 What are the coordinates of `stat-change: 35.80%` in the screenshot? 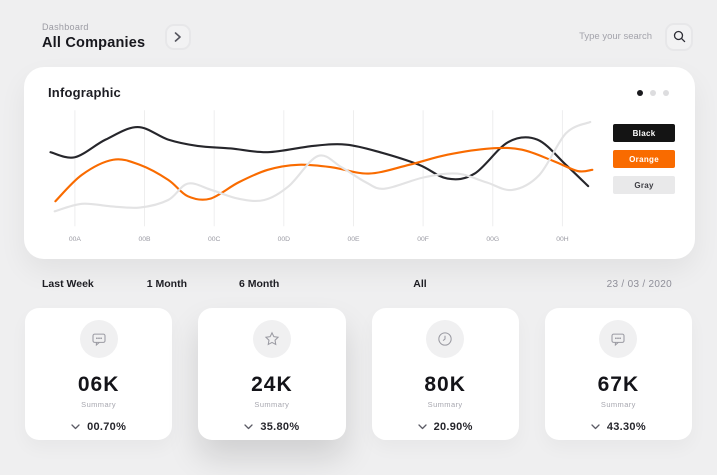 It's located at (271, 427).